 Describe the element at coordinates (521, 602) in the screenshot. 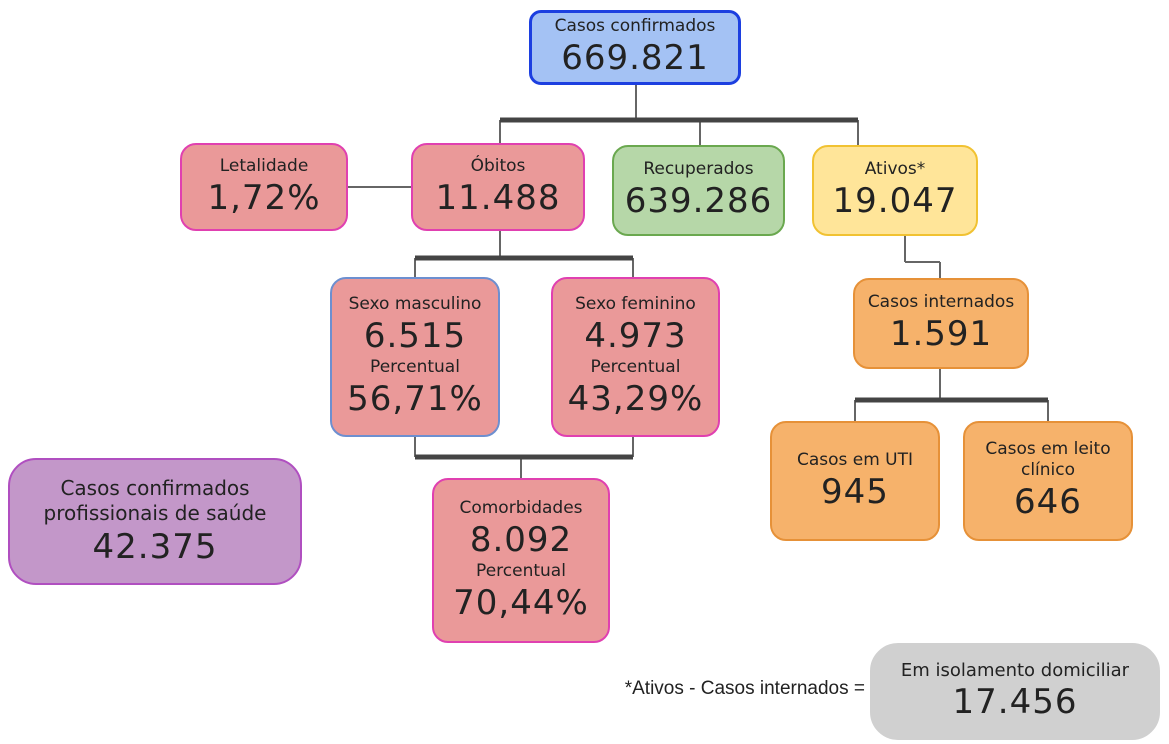

I see `node-percent: 70,44%` at that location.